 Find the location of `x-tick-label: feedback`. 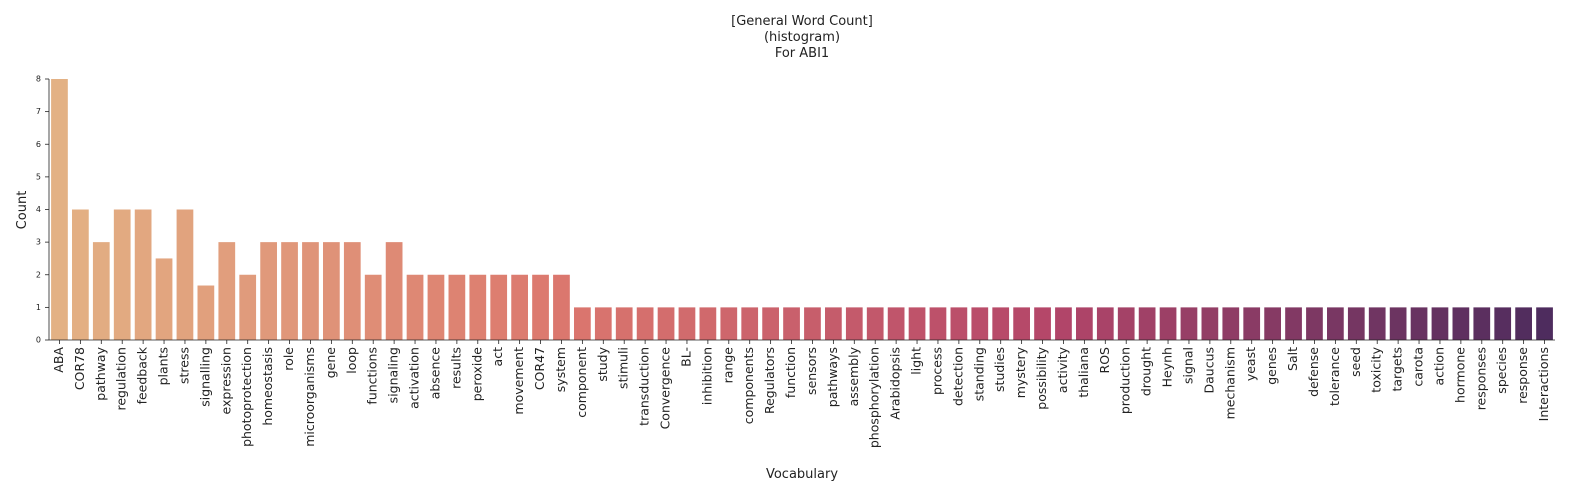

x-tick-label: feedback is located at coordinates (142, 375).